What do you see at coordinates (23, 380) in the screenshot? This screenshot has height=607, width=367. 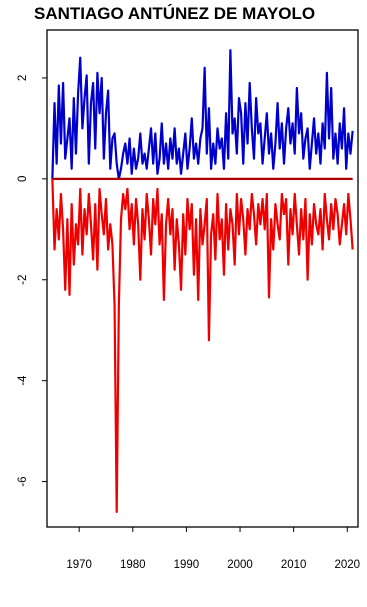 I see `y-tick-label: -4` at bounding box center [23, 380].